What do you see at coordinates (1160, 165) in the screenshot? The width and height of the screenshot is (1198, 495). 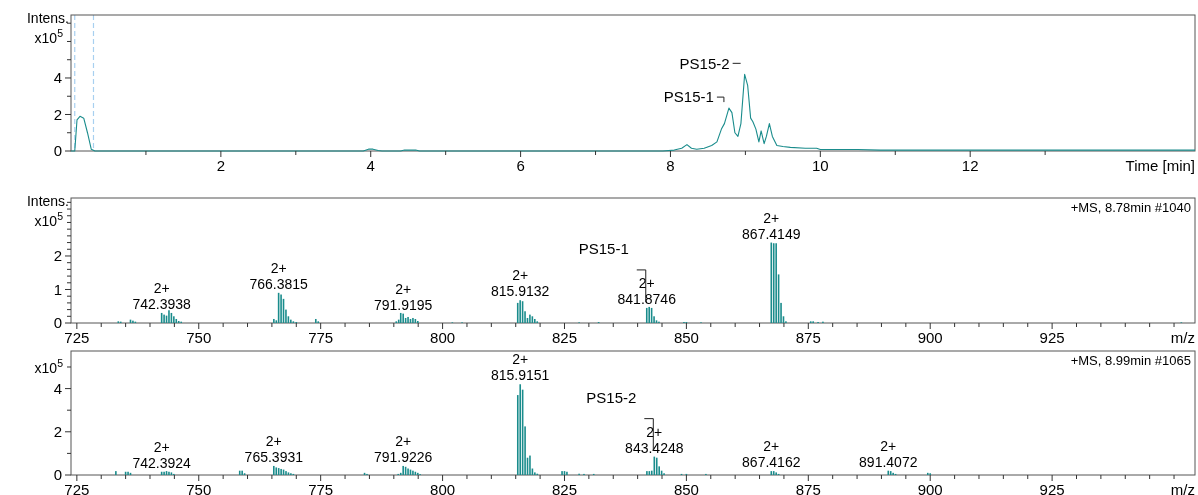 I see `x-axis-title: Time [min]` at bounding box center [1160, 165].